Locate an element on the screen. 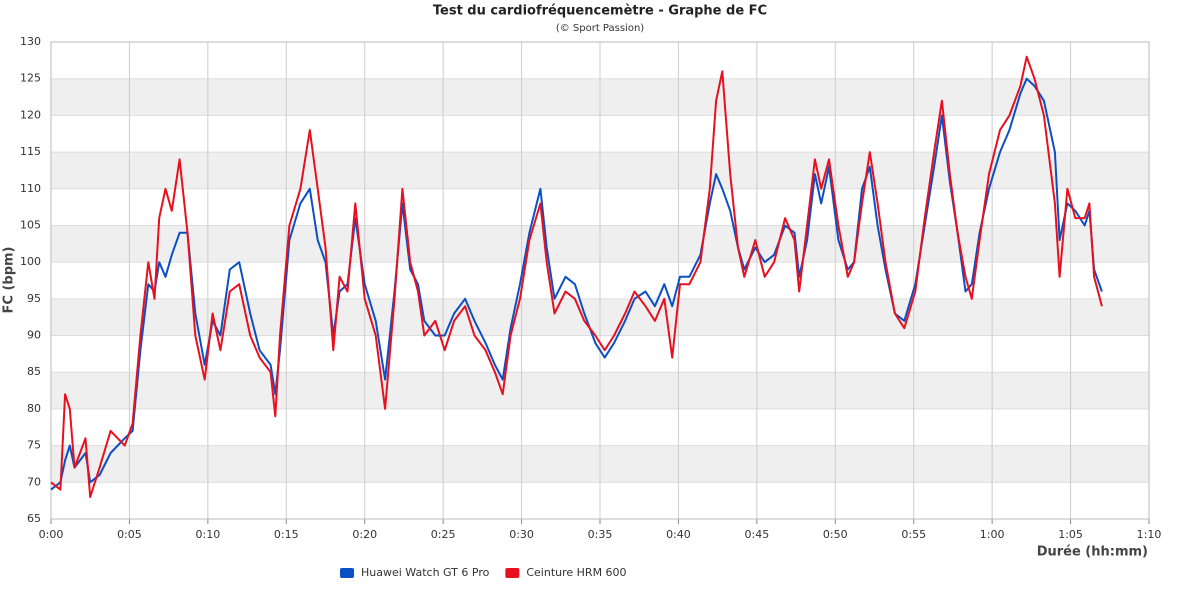  x-tick-label: 1:10 is located at coordinates (1149, 534).